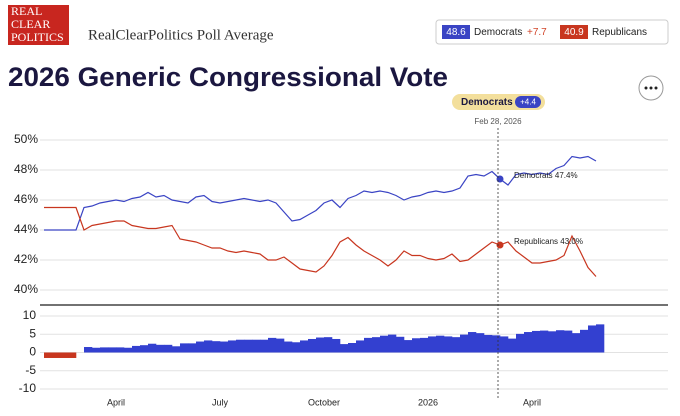  What do you see at coordinates (26, 289) in the screenshot?
I see `y-tick-label: 40%` at bounding box center [26, 289].